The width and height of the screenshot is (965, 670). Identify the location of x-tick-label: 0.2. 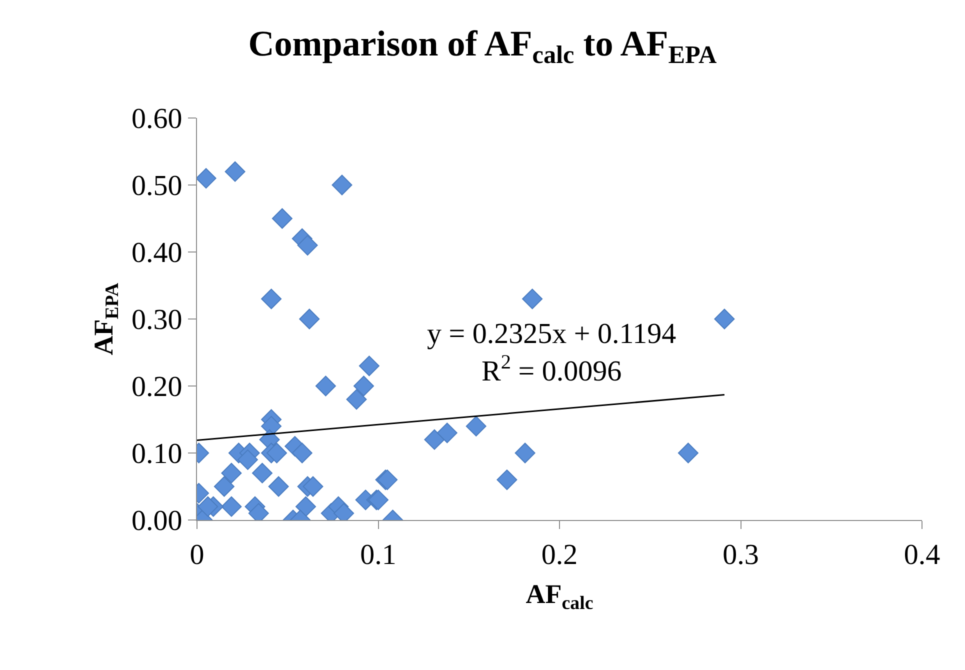
(559, 554).